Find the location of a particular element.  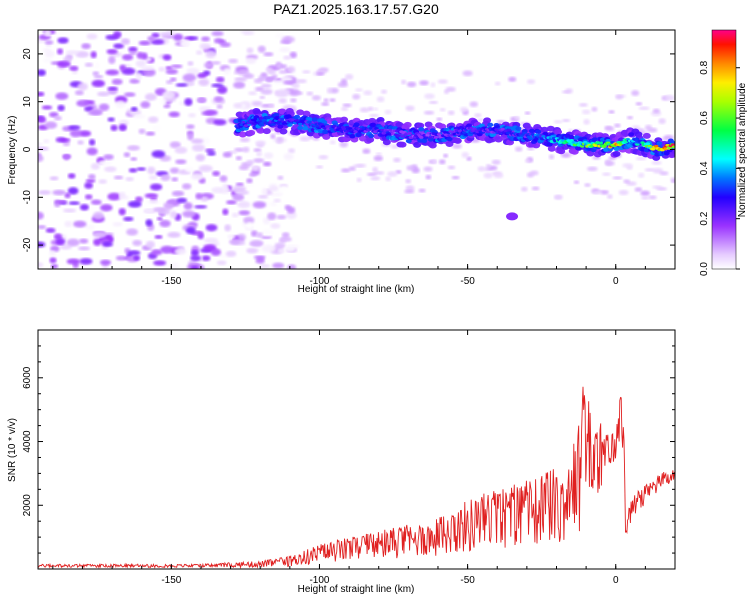

y-tick-label: -10 is located at coordinates (27, 197).